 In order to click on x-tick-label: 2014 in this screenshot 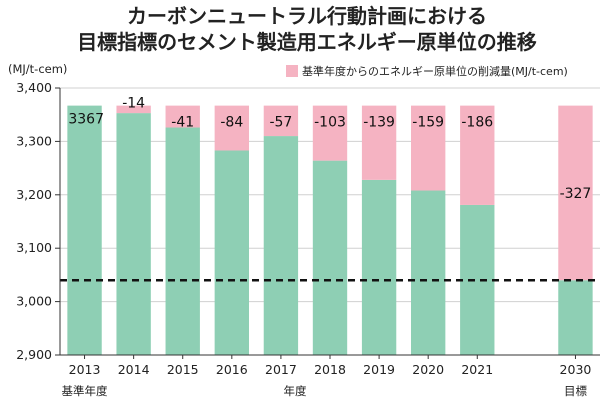, I will do `click(134, 369)`.